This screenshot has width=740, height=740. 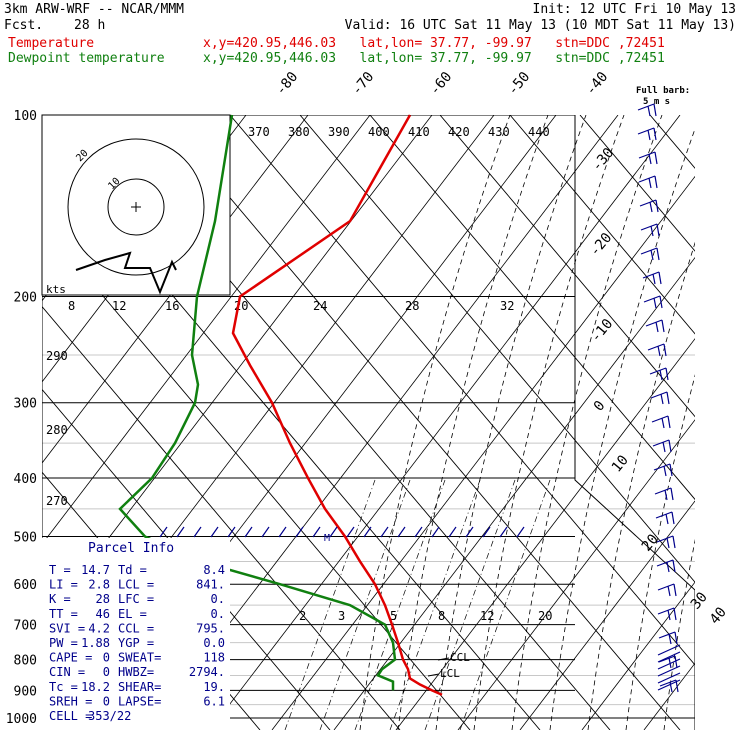 What do you see at coordinates (25, 661) in the screenshot?
I see `pressure-label-800: 800` at bounding box center [25, 661].